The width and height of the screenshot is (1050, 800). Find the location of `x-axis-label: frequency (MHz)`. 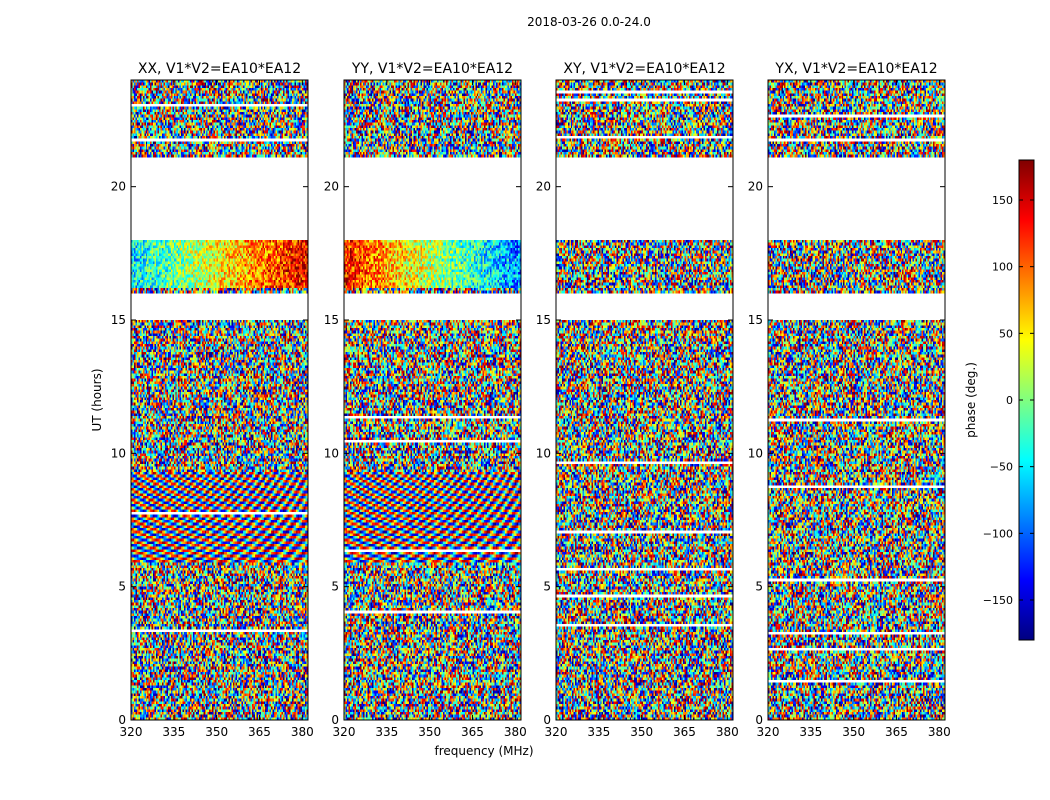

x-axis-label: frequency (MHz) is located at coordinates (483, 751).